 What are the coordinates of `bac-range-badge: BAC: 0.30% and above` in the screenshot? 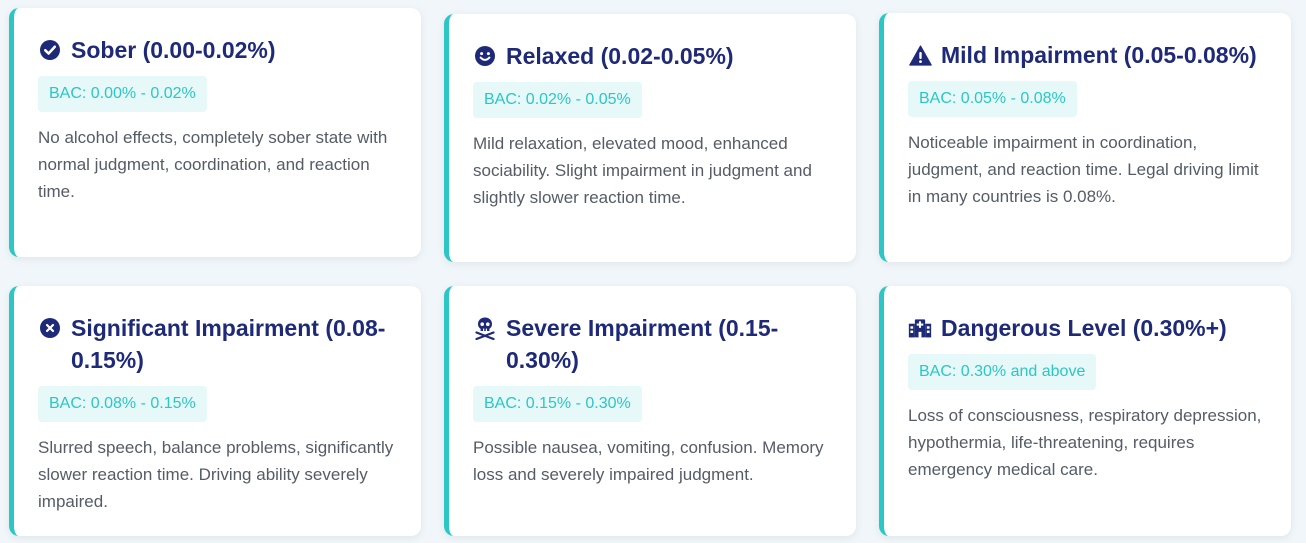 It's located at (1002, 372).